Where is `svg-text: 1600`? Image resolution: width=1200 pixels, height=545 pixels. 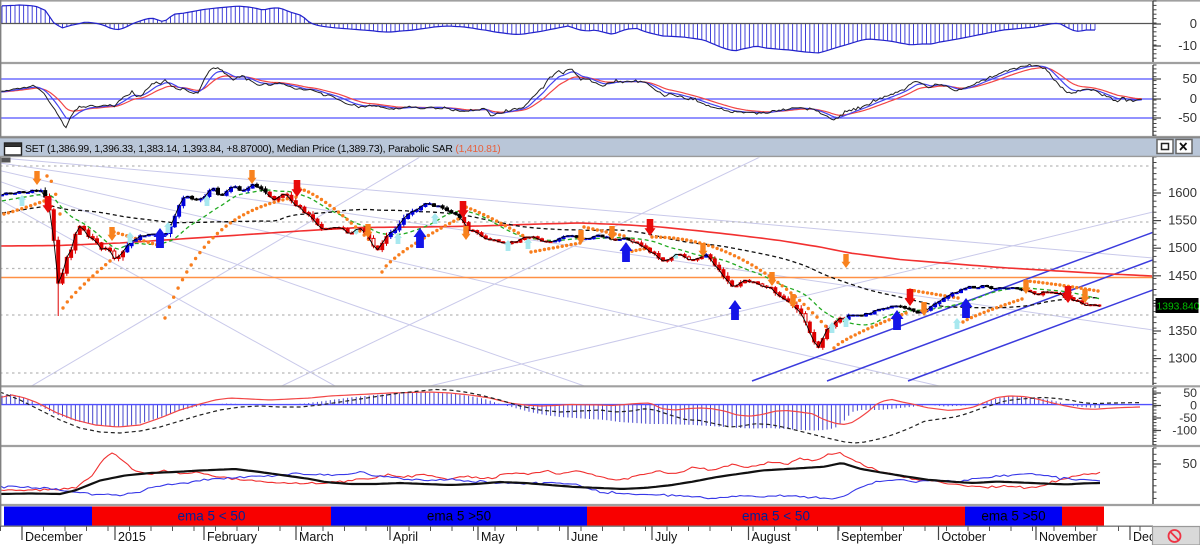
svg-text: 1600 is located at coordinates (1182, 192).